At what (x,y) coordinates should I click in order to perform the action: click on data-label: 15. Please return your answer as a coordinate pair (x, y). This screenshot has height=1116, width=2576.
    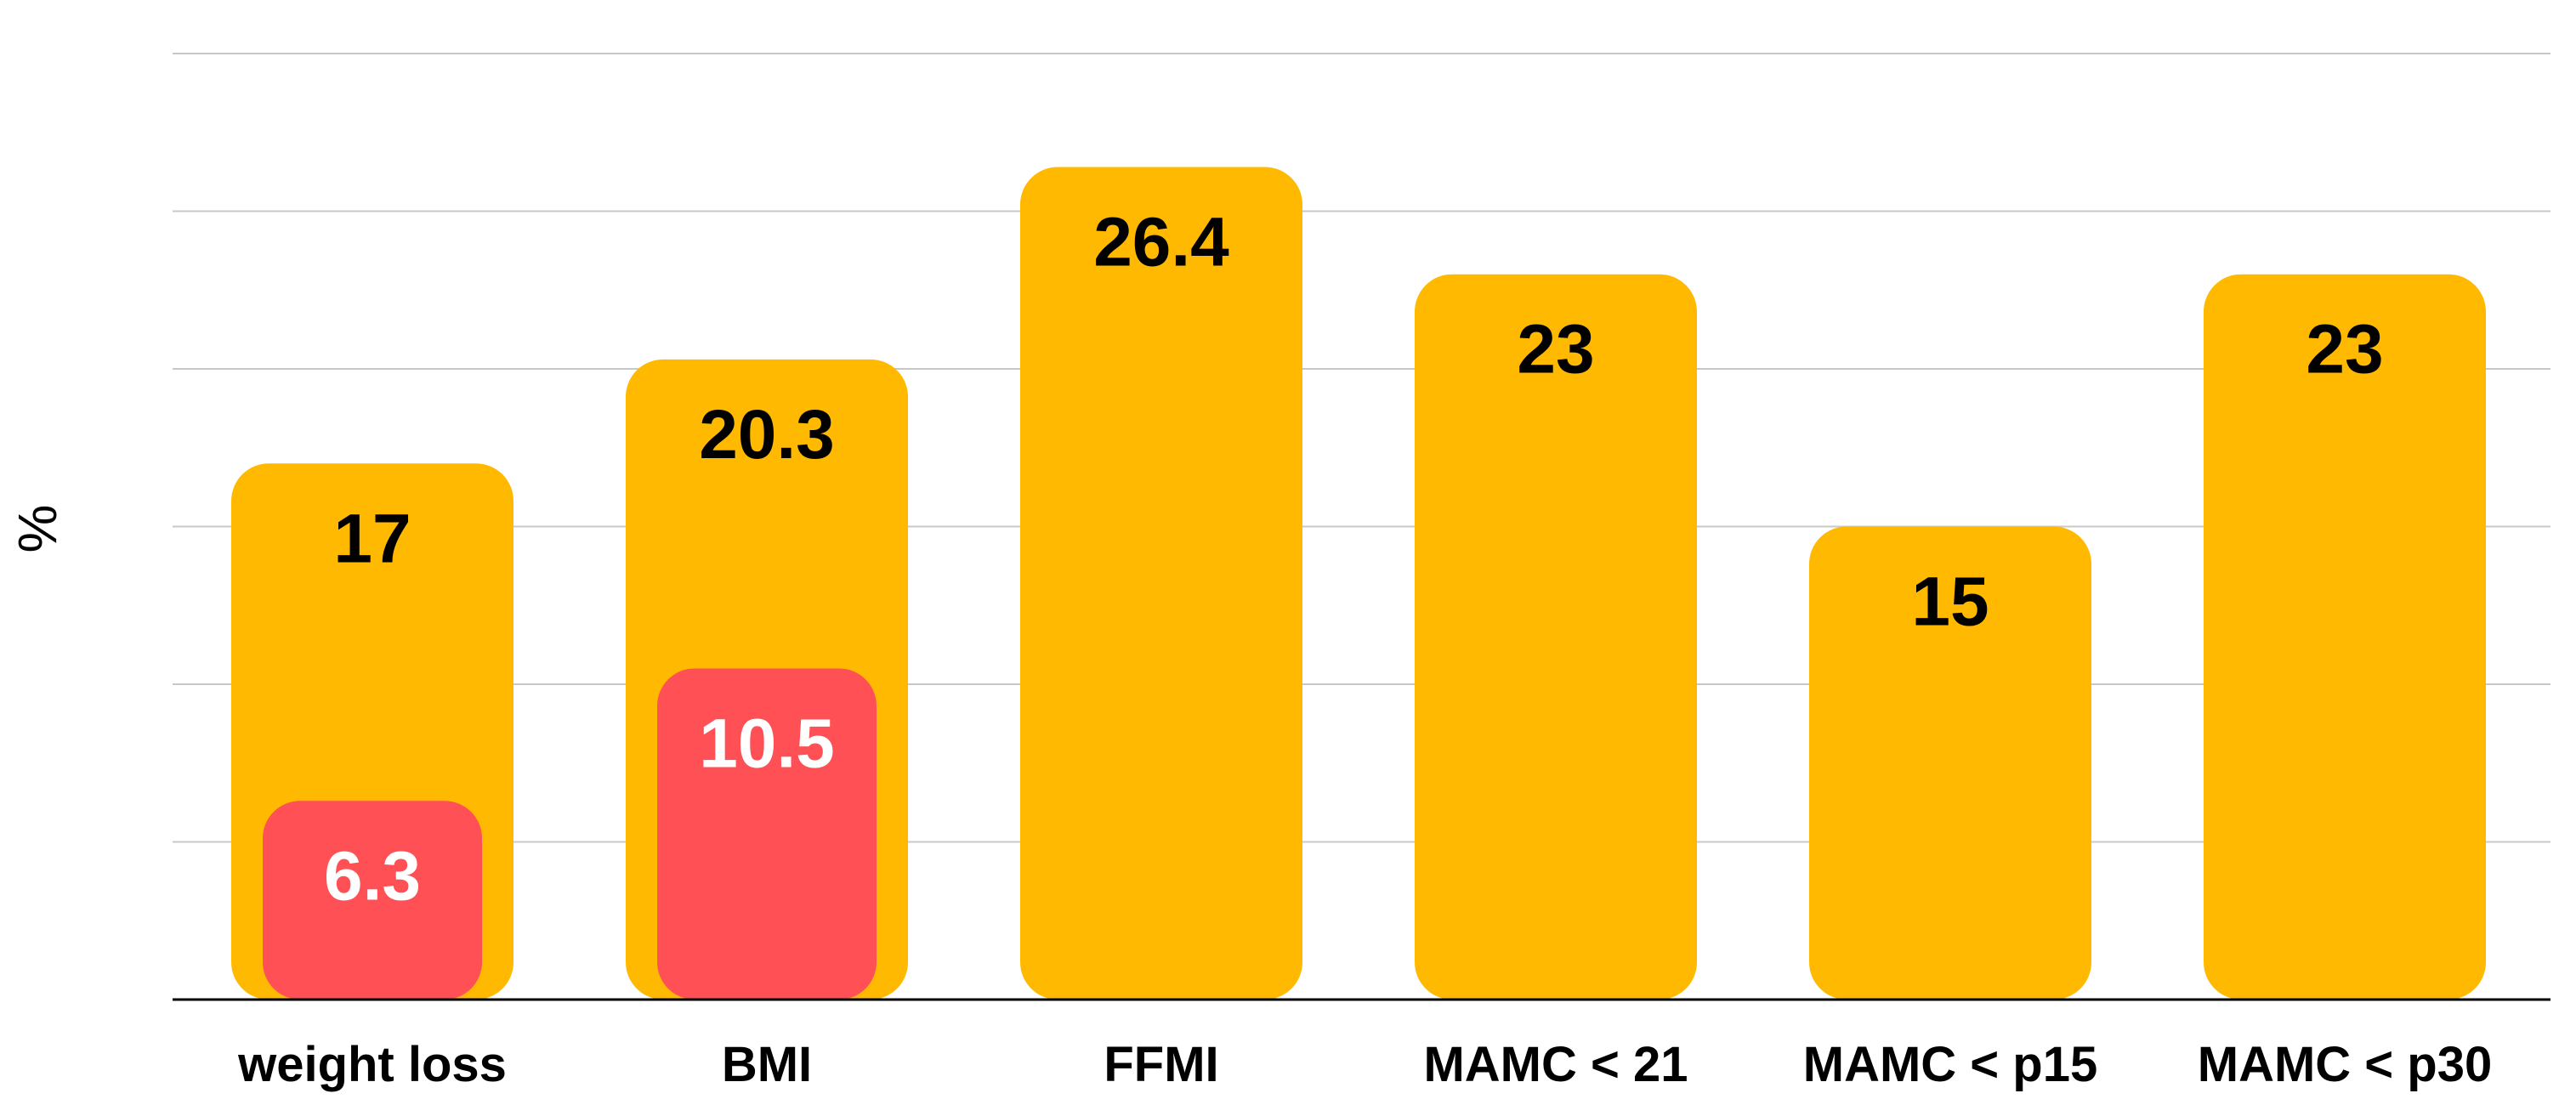
    Looking at the image, I should click on (1950, 602).